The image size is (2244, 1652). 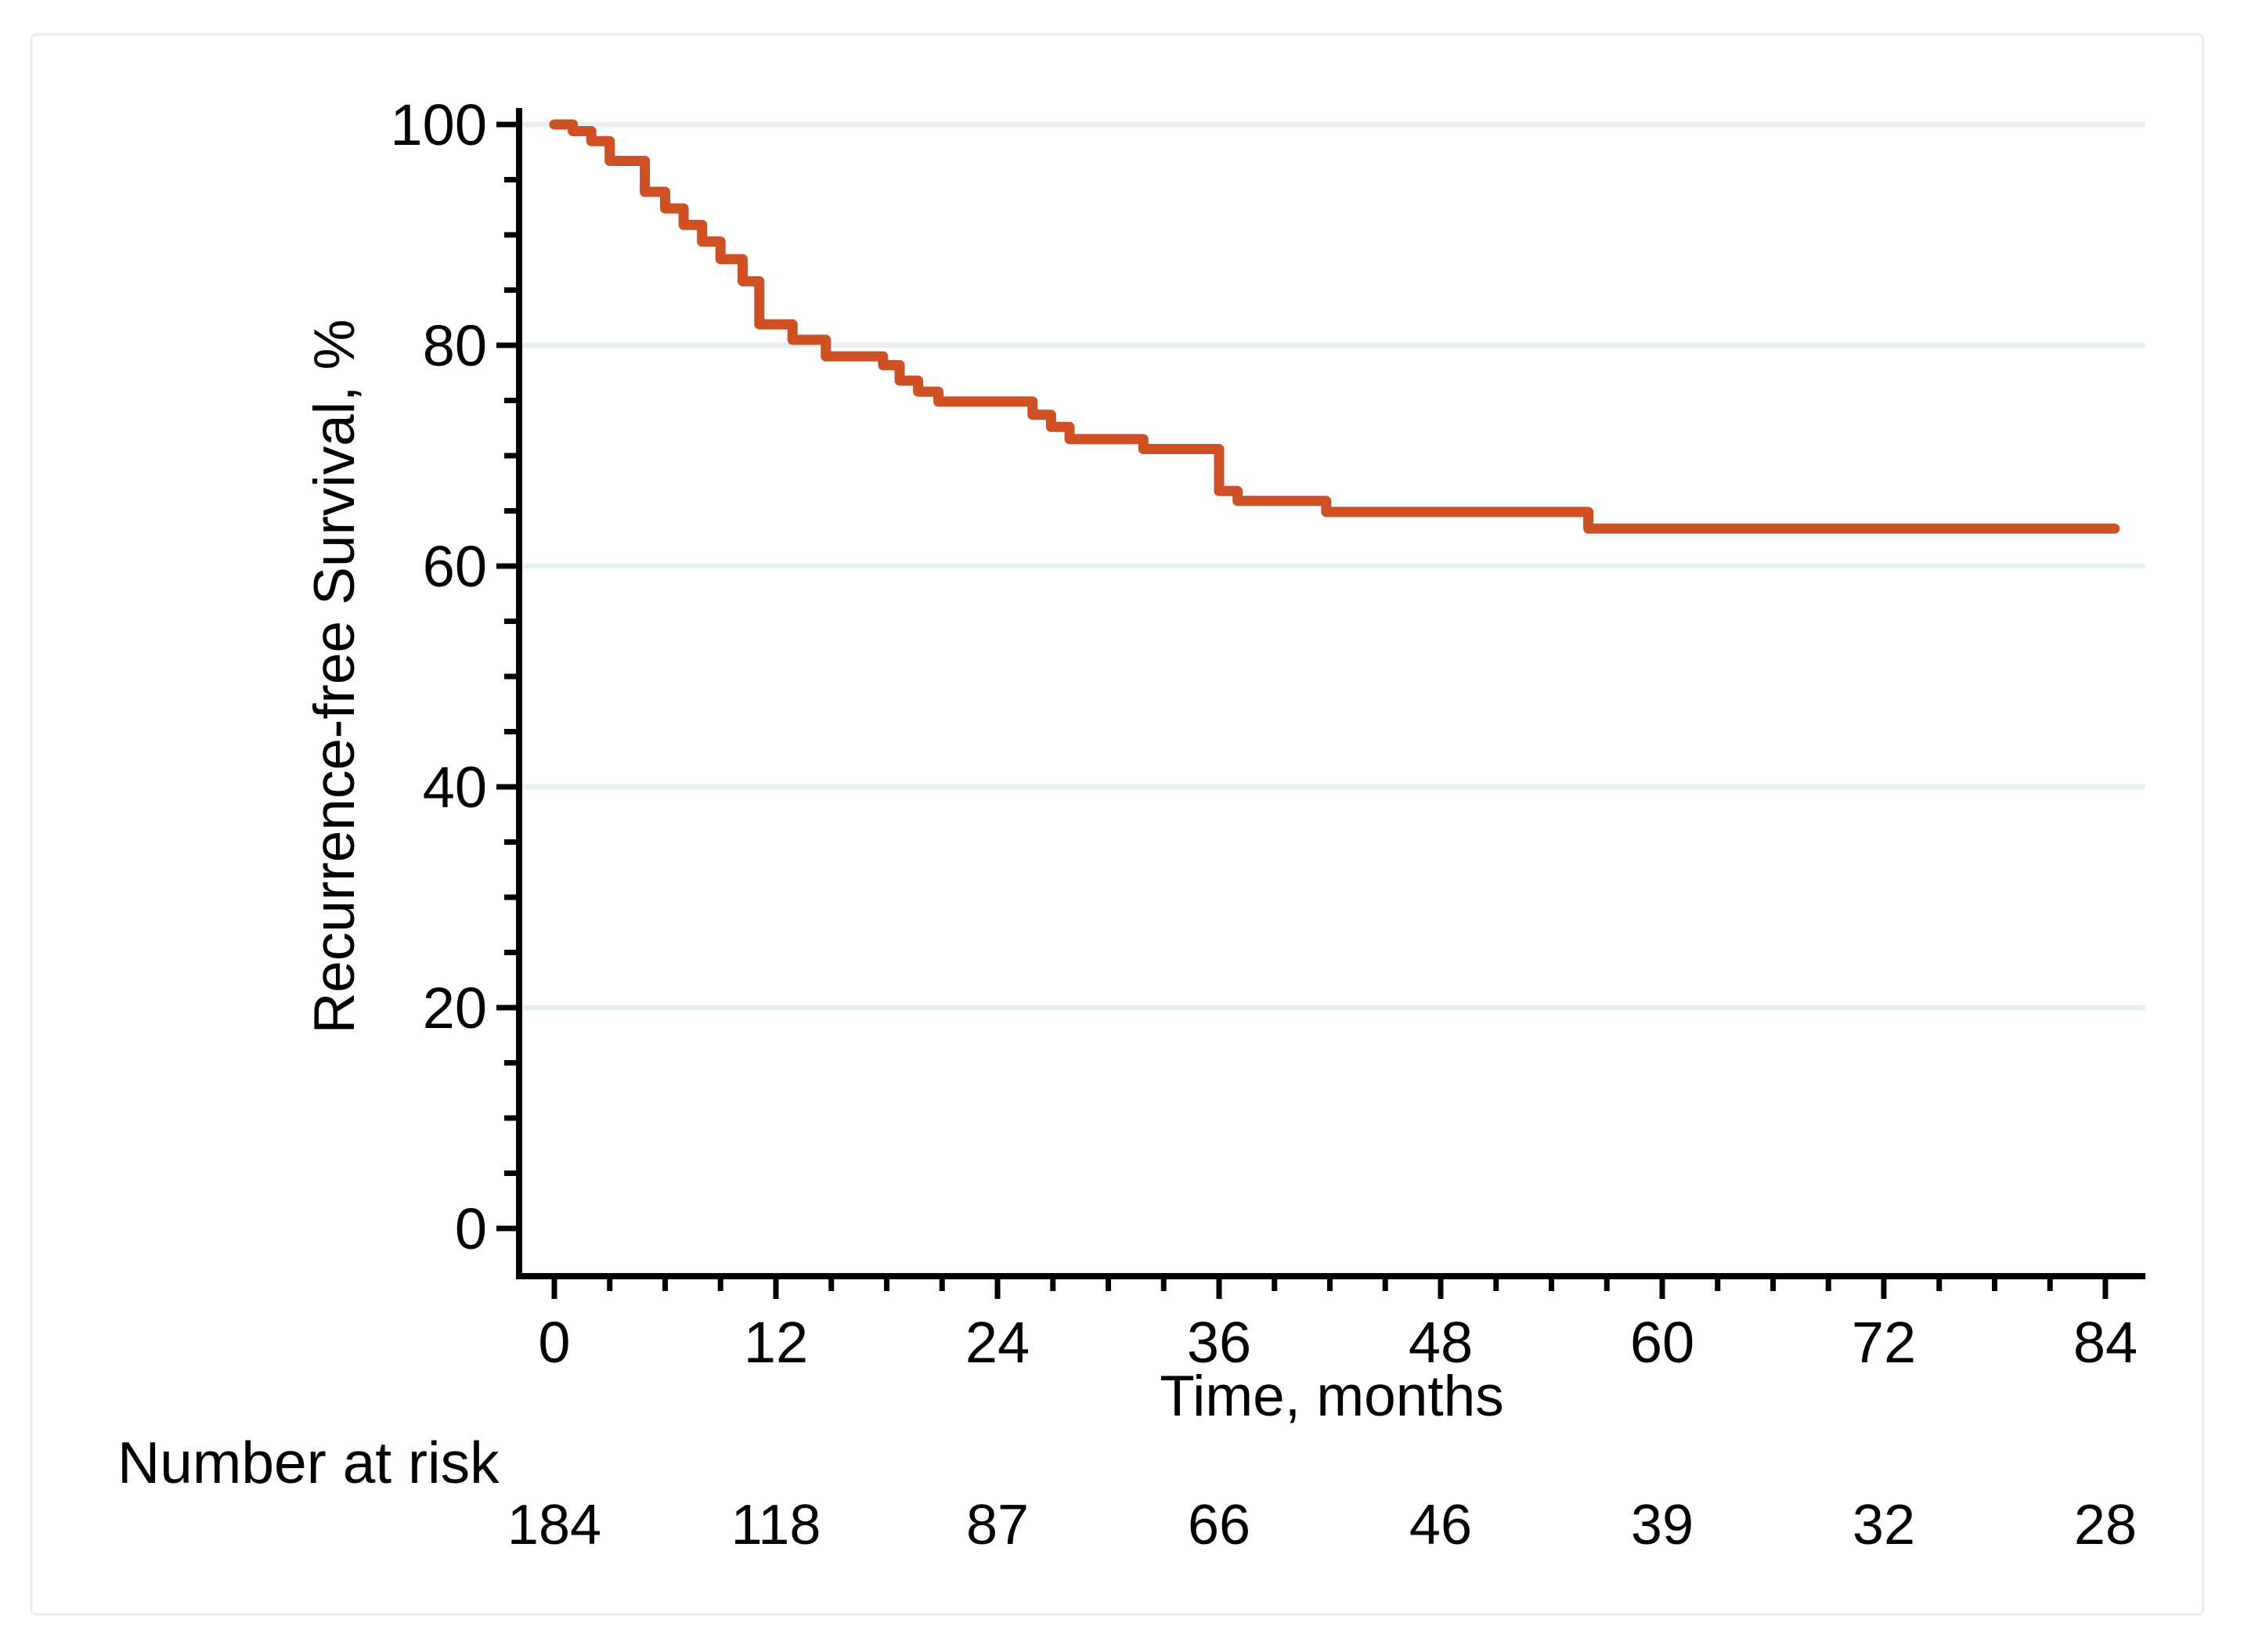 I want to click on y-tick-label-40: 40, so click(x=455, y=787).